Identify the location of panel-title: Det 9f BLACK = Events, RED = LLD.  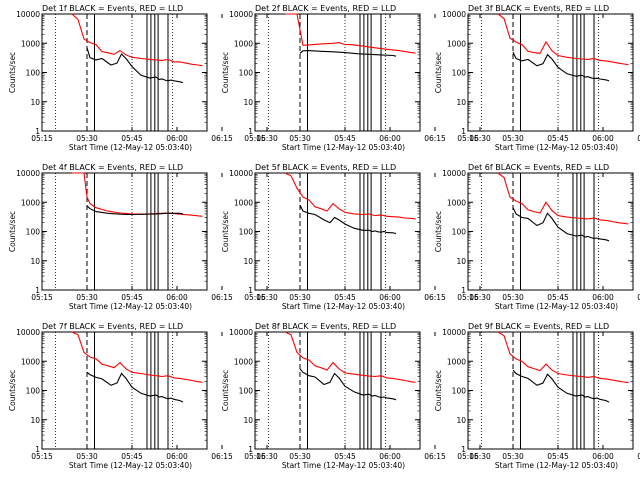
(538, 326).